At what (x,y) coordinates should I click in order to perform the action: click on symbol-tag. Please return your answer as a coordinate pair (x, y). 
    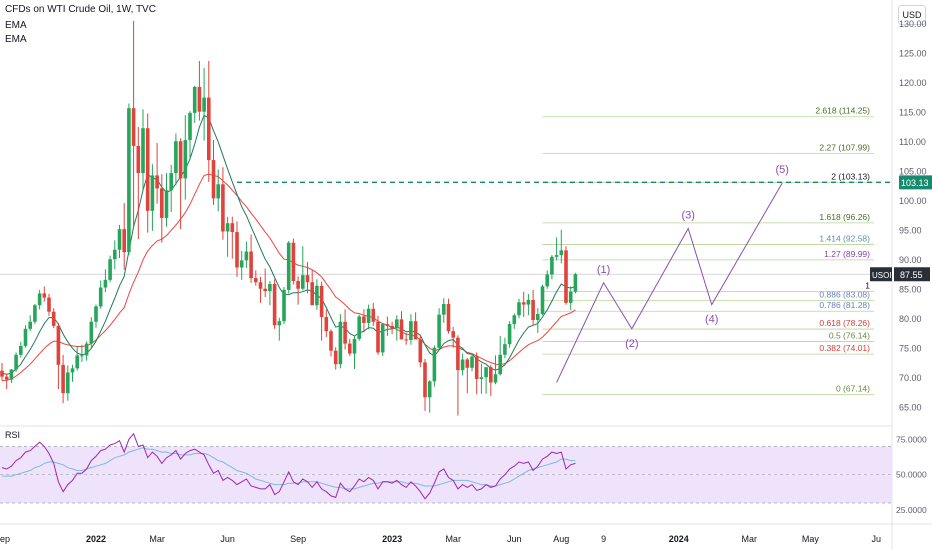
    Looking at the image, I should click on (881, 274).